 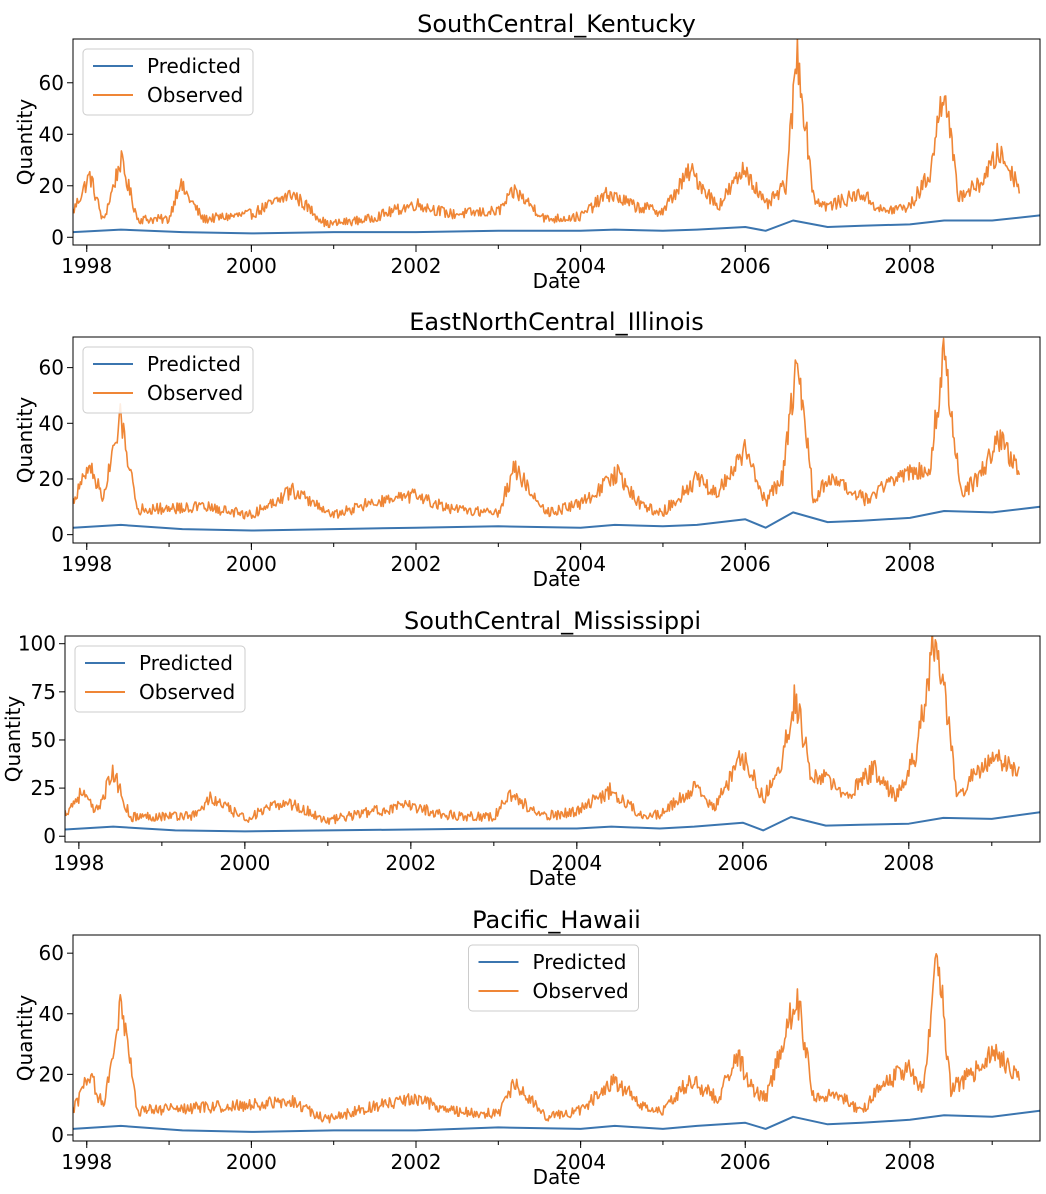 What do you see at coordinates (43, 788) in the screenshot?
I see `y-tick-label: 25` at bounding box center [43, 788].